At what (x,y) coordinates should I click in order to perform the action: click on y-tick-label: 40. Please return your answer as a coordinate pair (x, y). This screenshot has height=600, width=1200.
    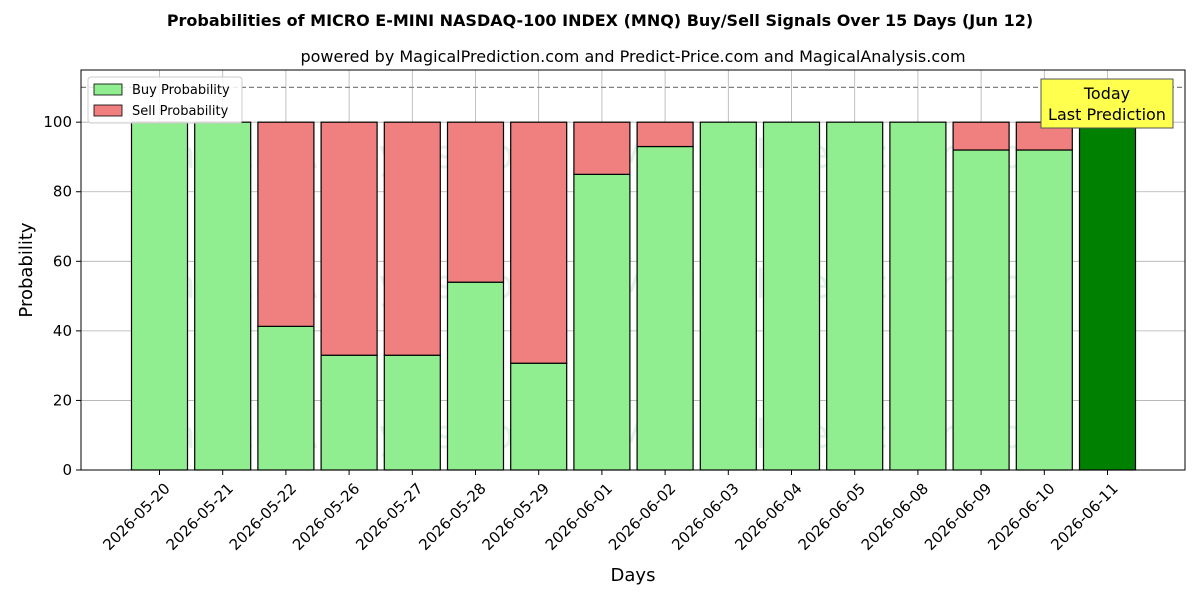
    Looking at the image, I should click on (62, 331).